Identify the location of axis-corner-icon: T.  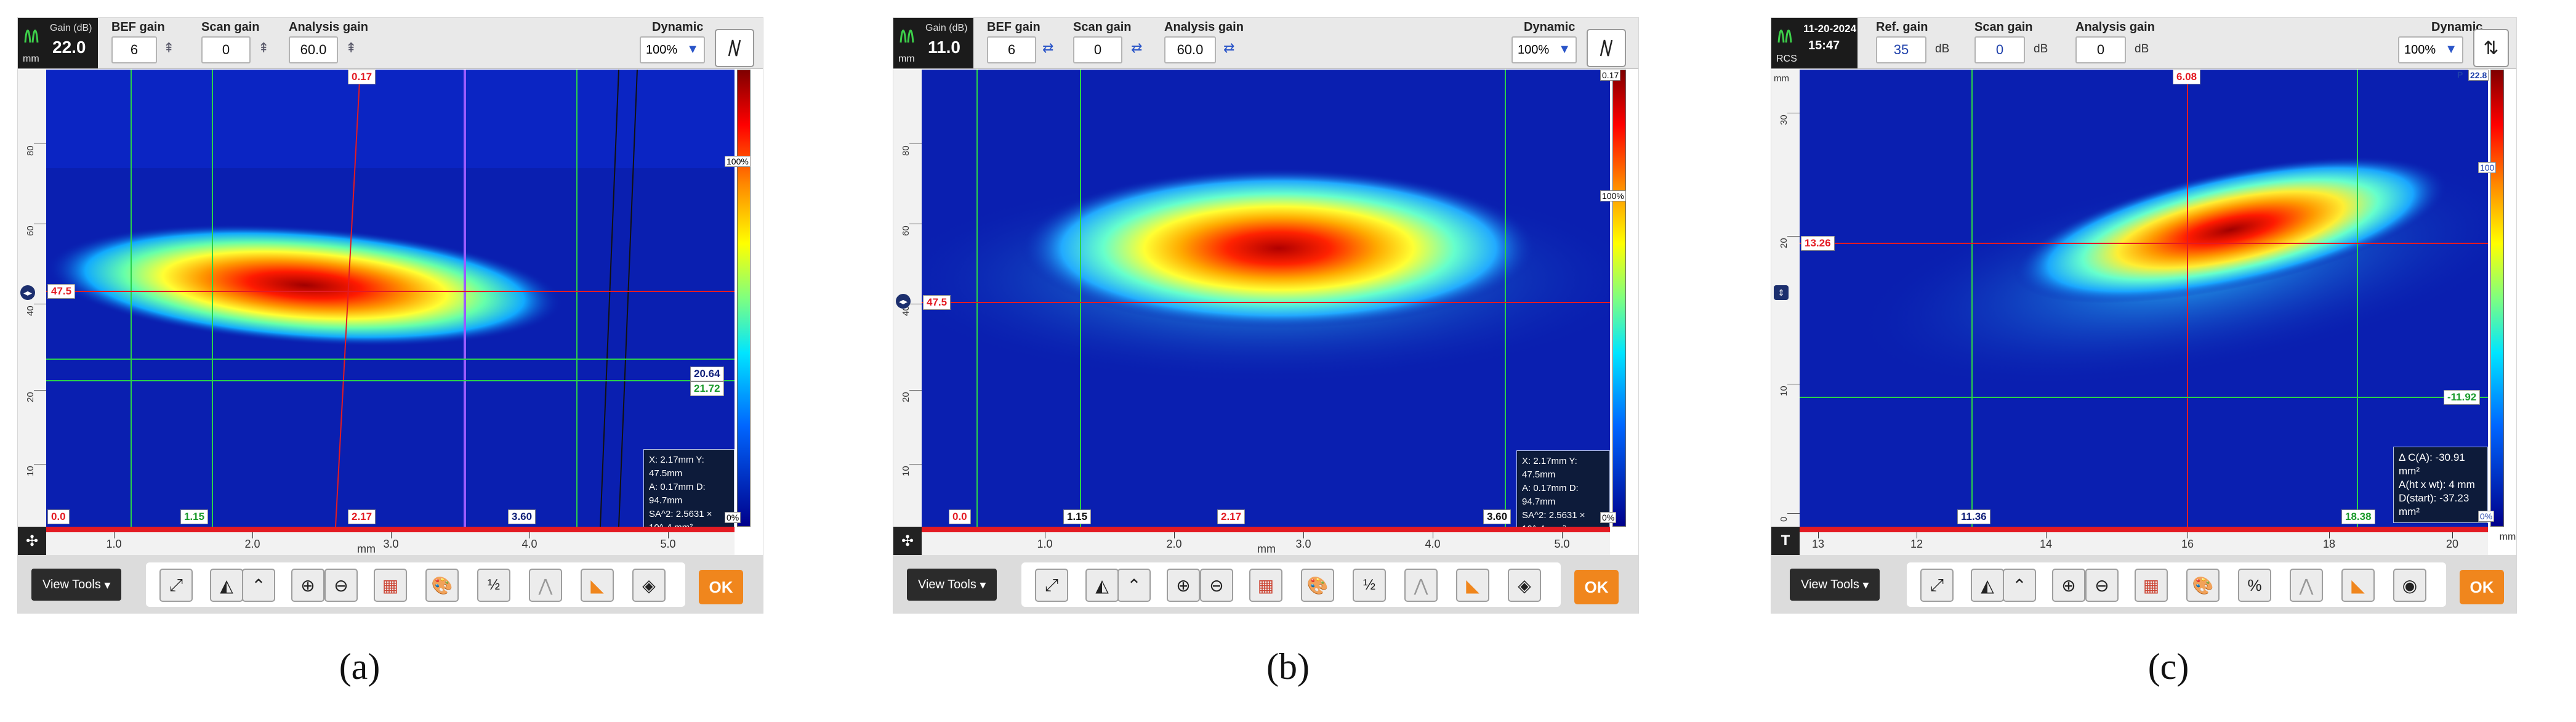
(1785, 541).